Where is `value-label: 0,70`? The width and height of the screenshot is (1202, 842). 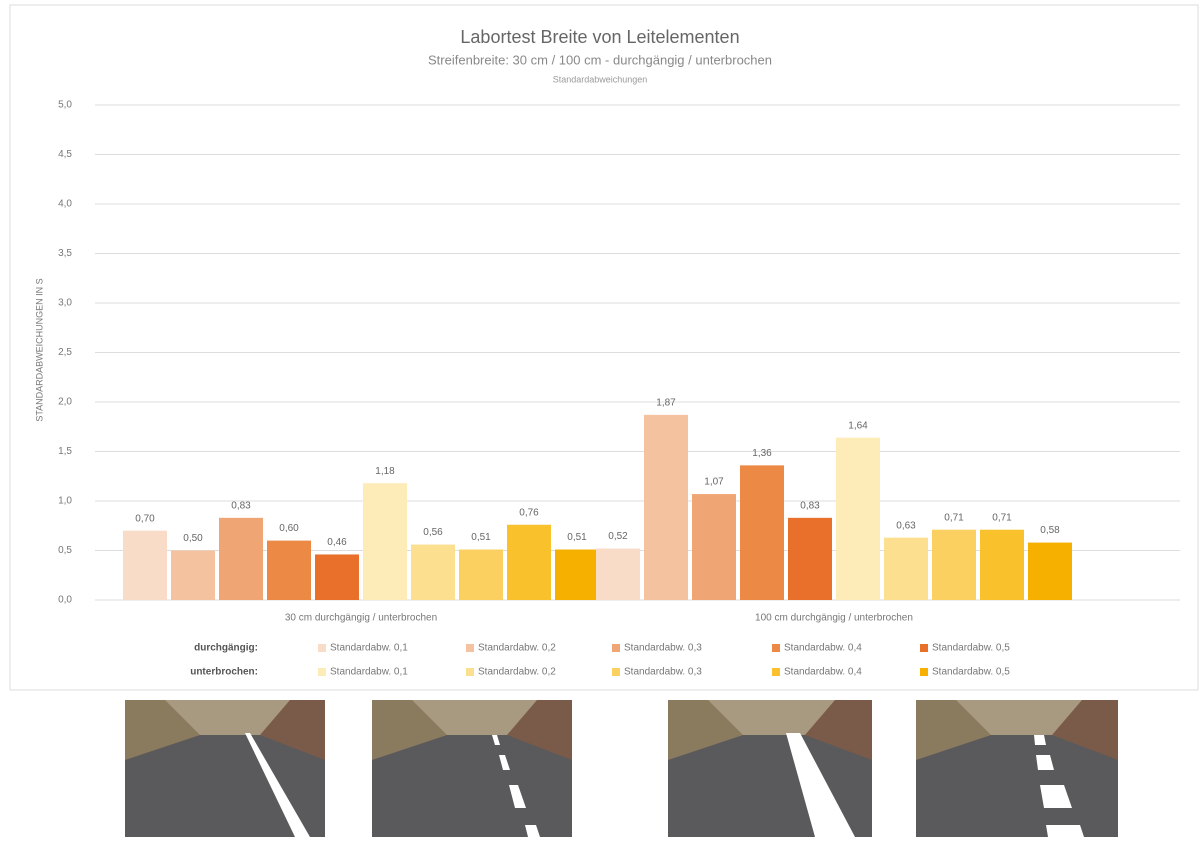
value-label: 0,70 is located at coordinates (145, 518).